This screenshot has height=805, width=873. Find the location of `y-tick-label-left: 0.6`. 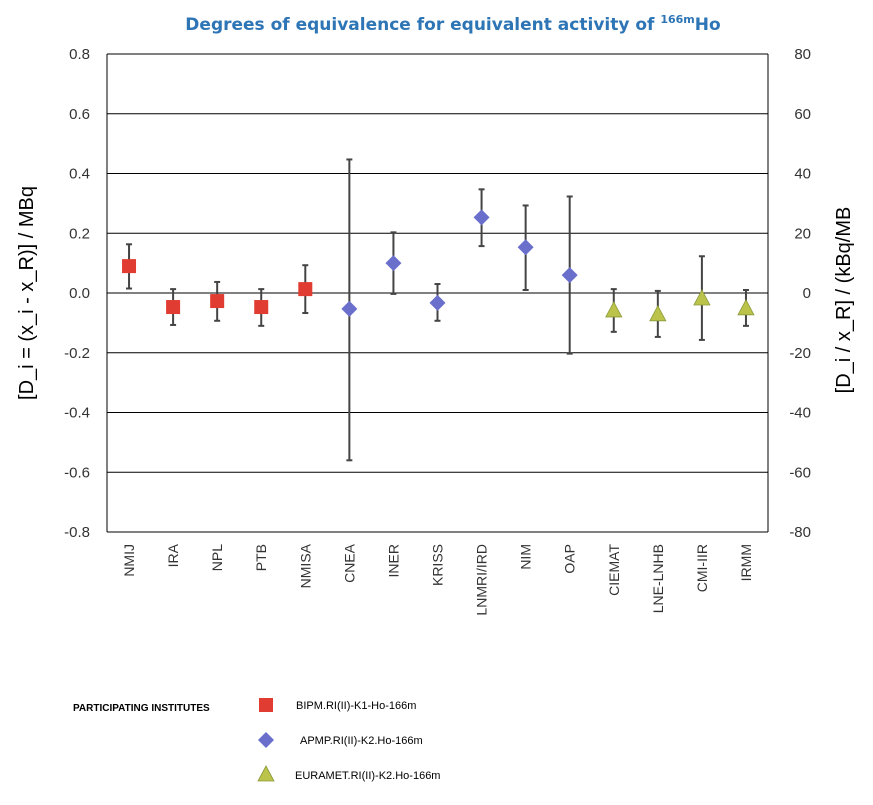

y-tick-label-left: 0.6 is located at coordinates (79, 114).